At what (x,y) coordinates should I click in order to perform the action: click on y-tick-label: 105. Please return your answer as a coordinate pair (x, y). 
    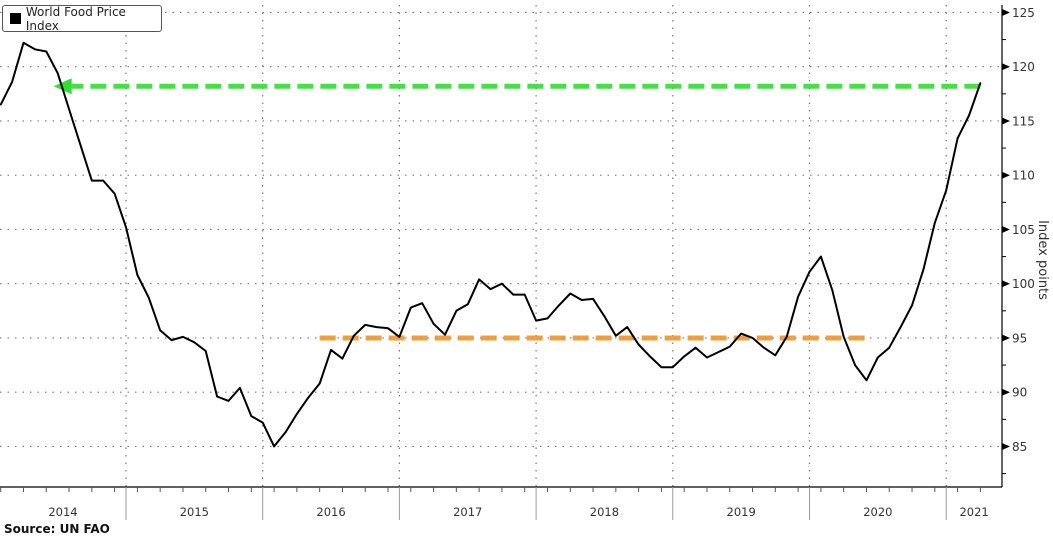
    Looking at the image, I should click on (1023, 230).